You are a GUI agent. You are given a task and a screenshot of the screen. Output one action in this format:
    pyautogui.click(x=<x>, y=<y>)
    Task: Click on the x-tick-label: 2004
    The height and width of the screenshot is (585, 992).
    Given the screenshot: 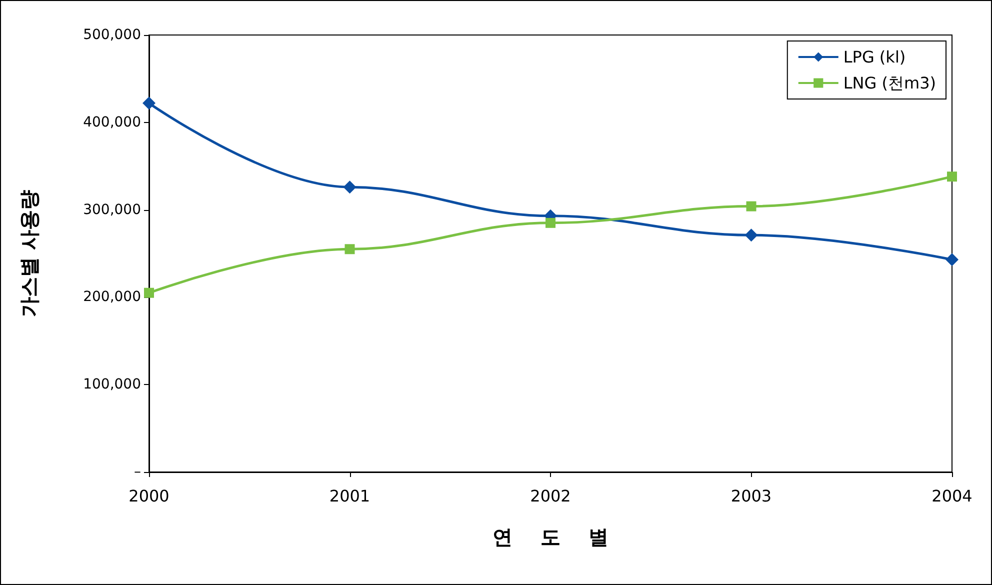 What is the action you would take?
    pyautogui.click(x=952, y=496)
    